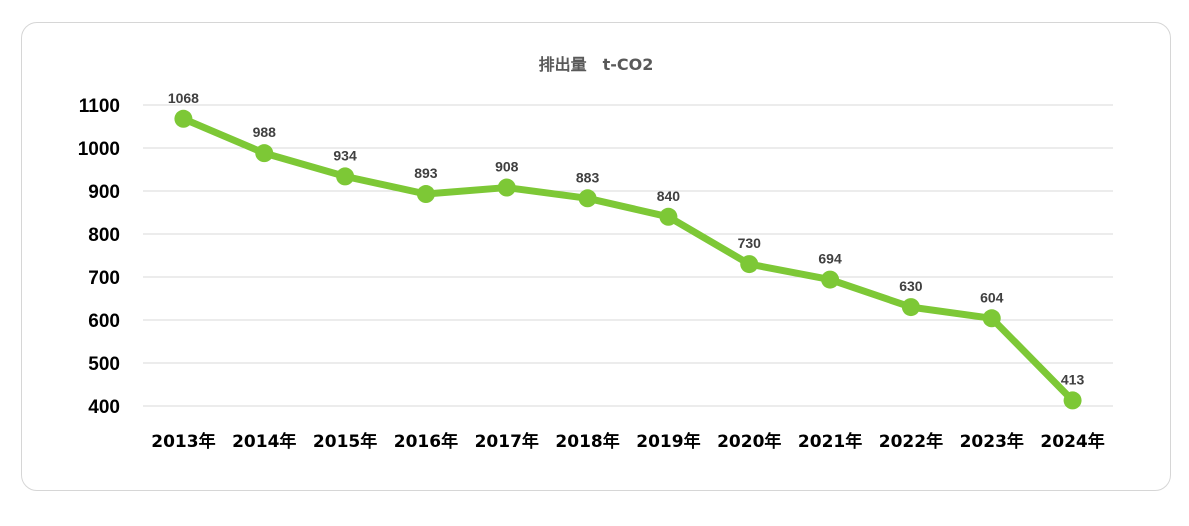 This screenshot has width=1189, height=526. Describe the element at coordinates (668, 441) in the screenshot. I see `x-tick-label: 2019年` at that location.